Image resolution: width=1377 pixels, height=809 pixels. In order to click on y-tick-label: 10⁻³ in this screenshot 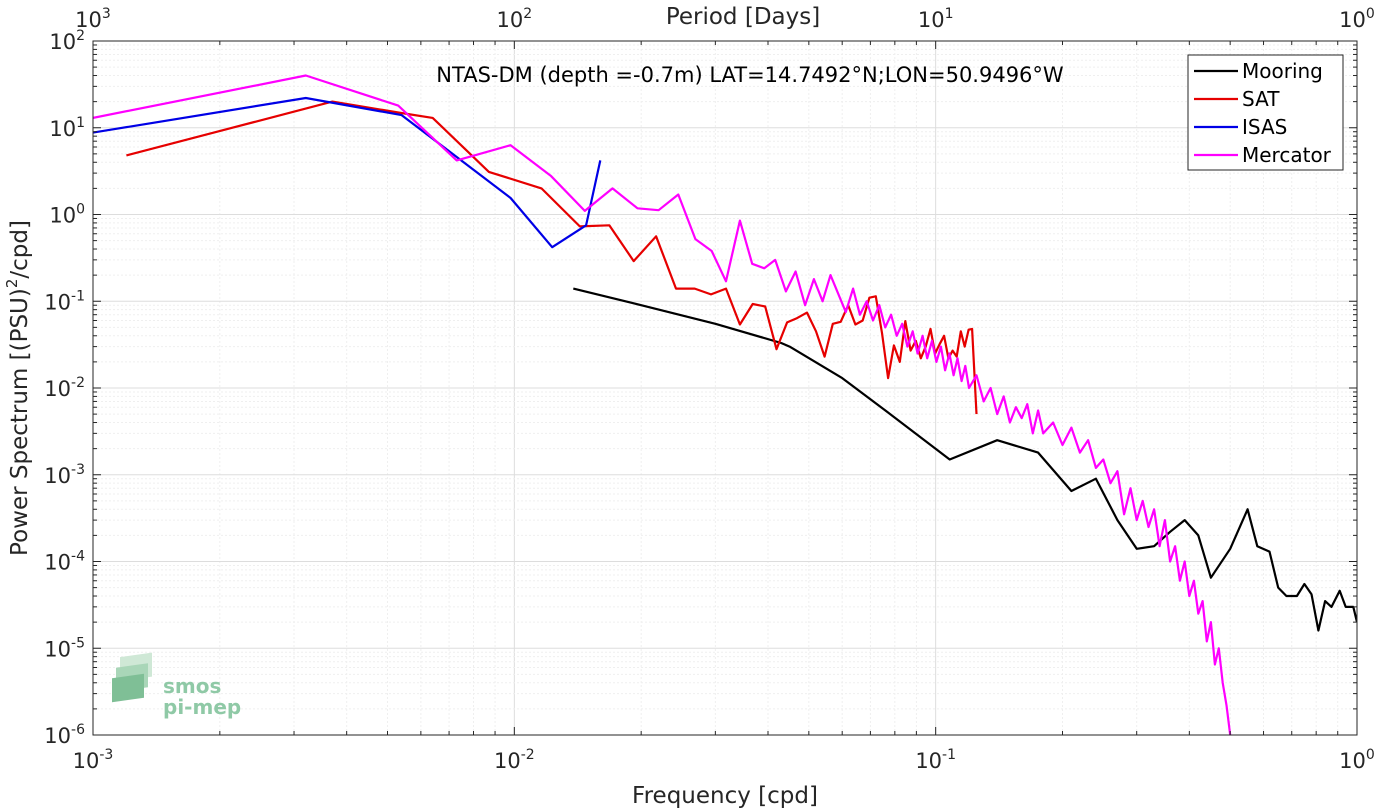, I will do `click(64, 475)`.